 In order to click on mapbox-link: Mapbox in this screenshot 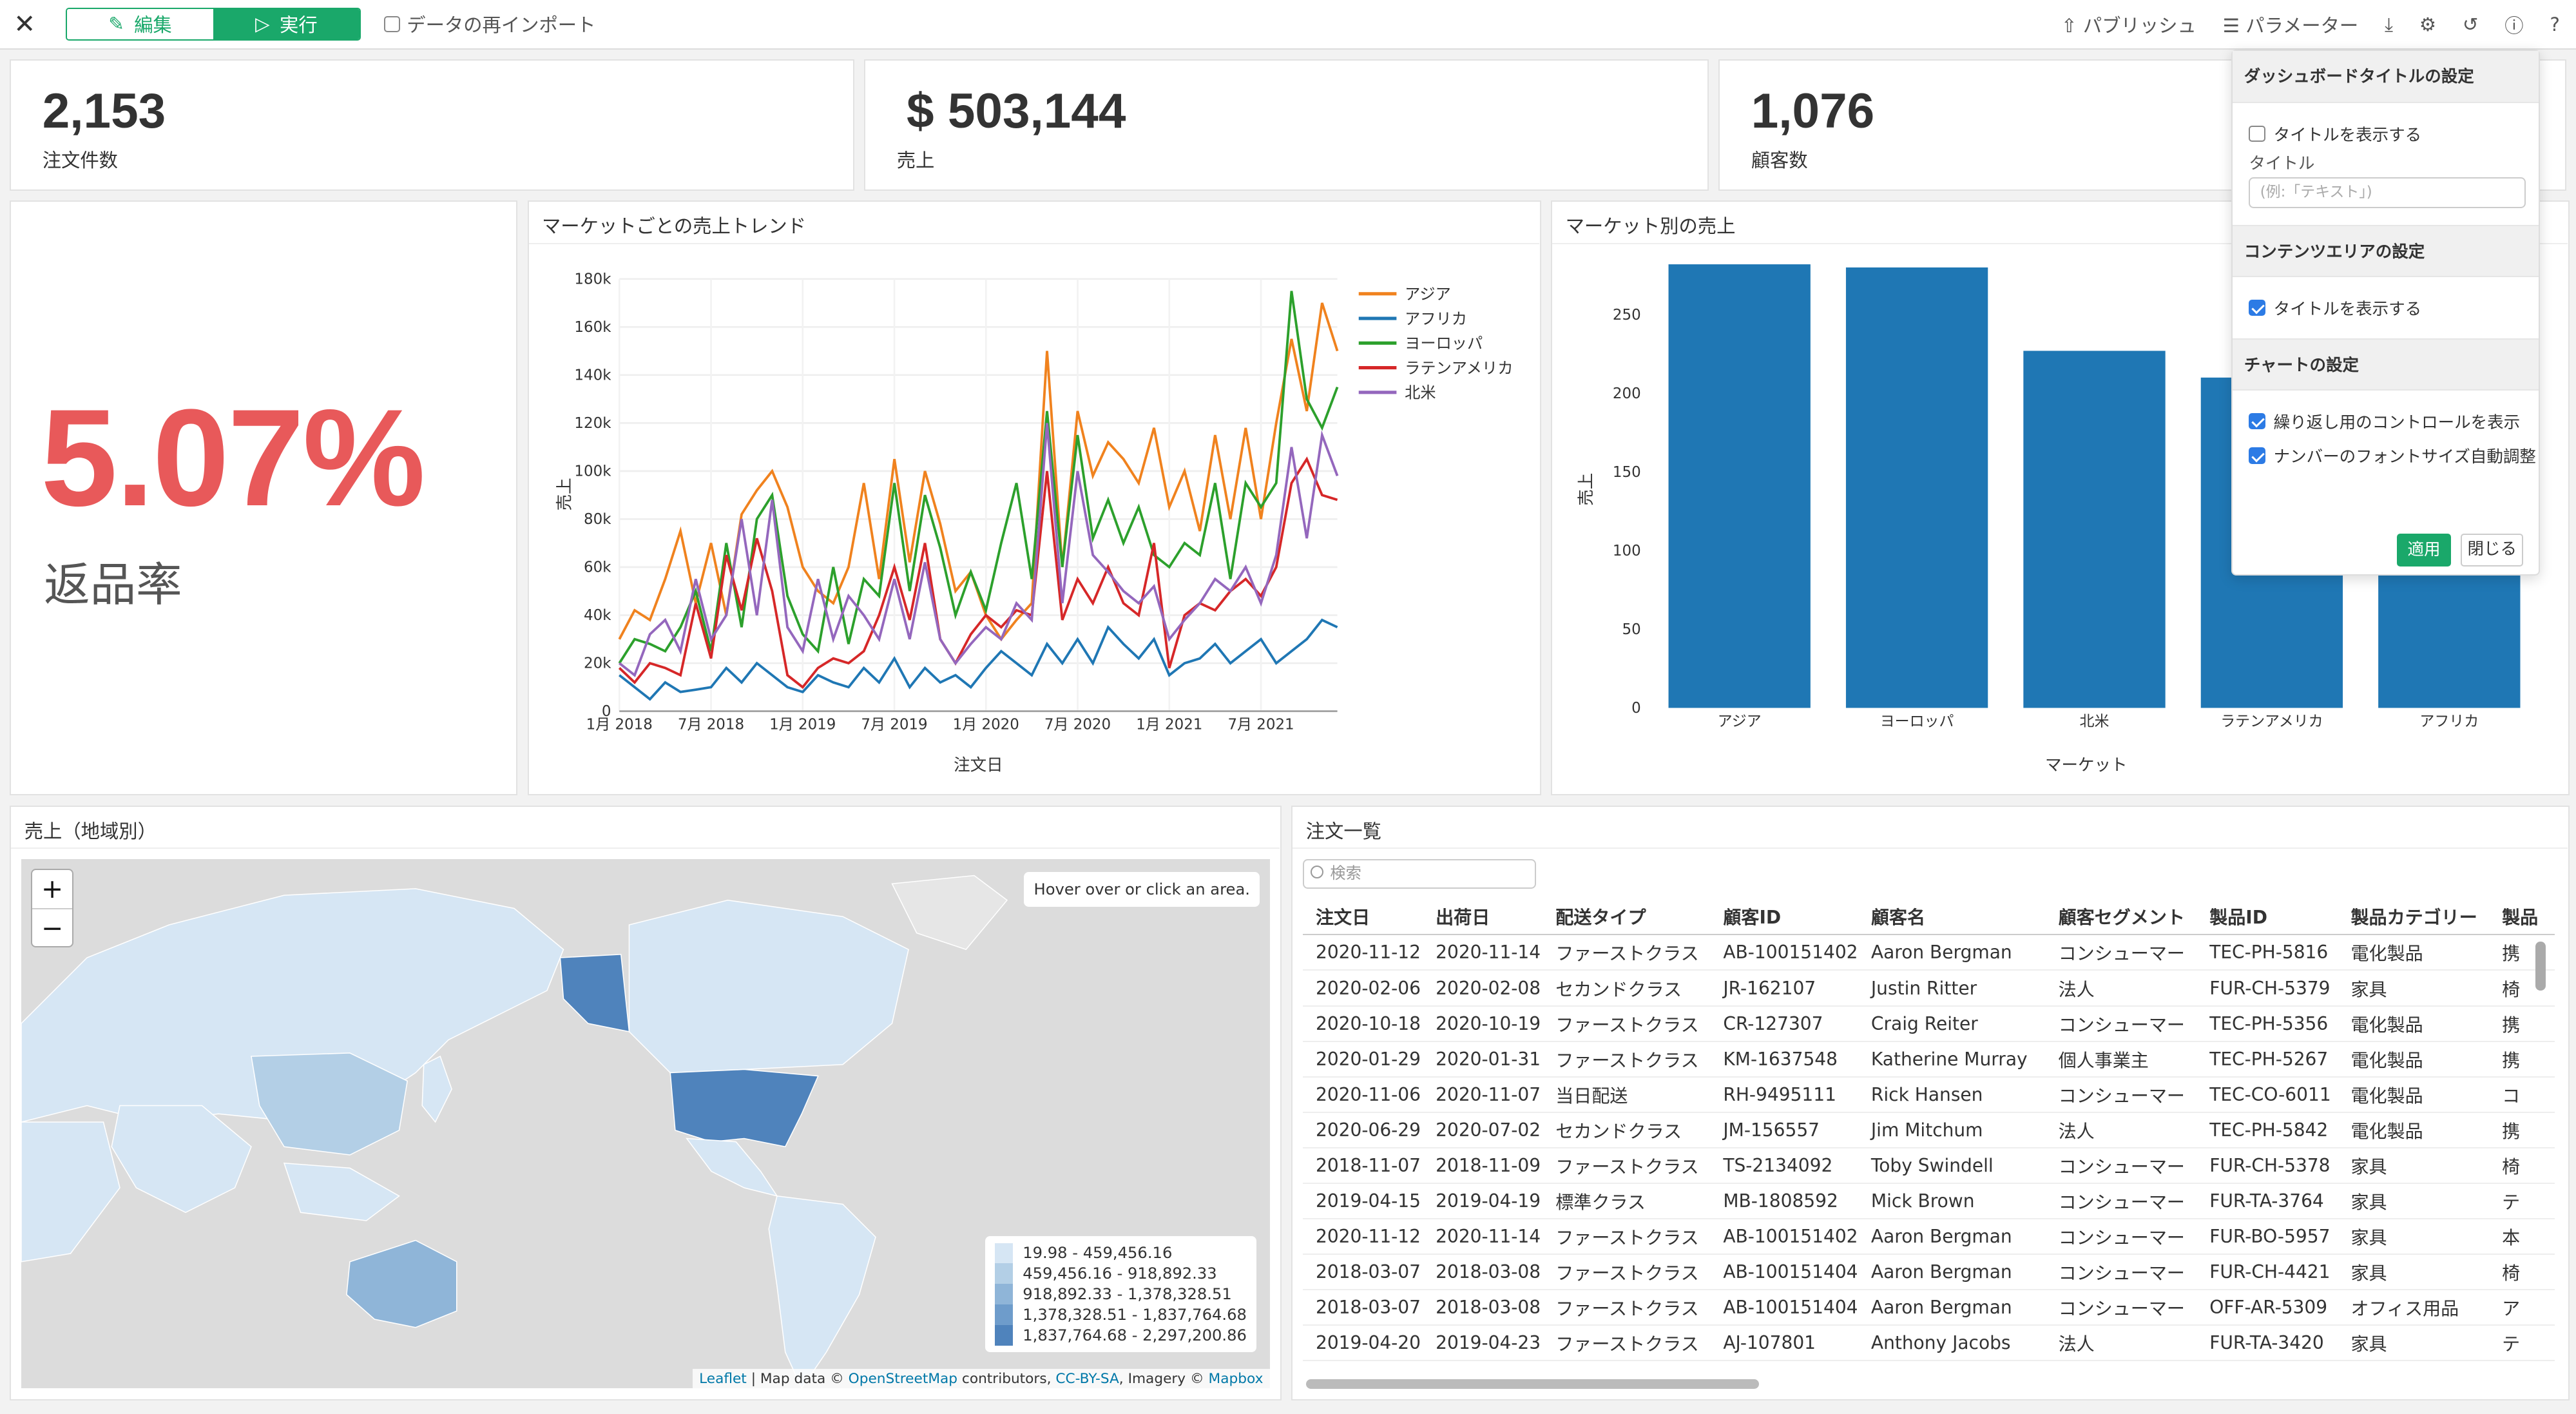, I will do `click(1236, 1378)`.